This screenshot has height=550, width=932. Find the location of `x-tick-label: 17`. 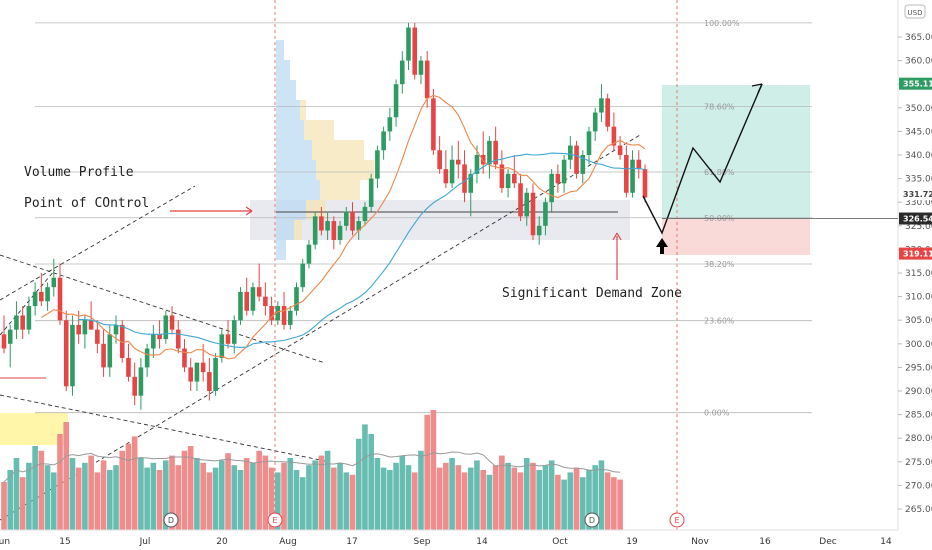

x-tick-label: 17 is located at coordinates (351, 542).